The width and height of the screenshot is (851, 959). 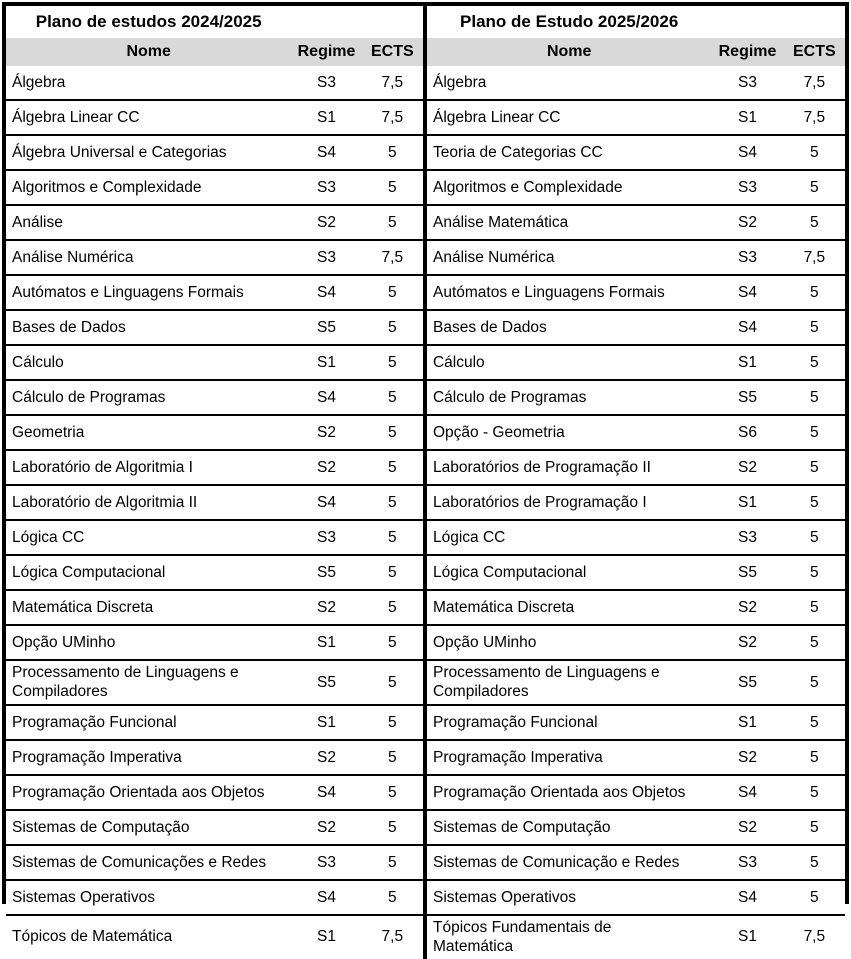 I want to click on left-course-name-cell: Cálculo, so click(x=149, y=363).